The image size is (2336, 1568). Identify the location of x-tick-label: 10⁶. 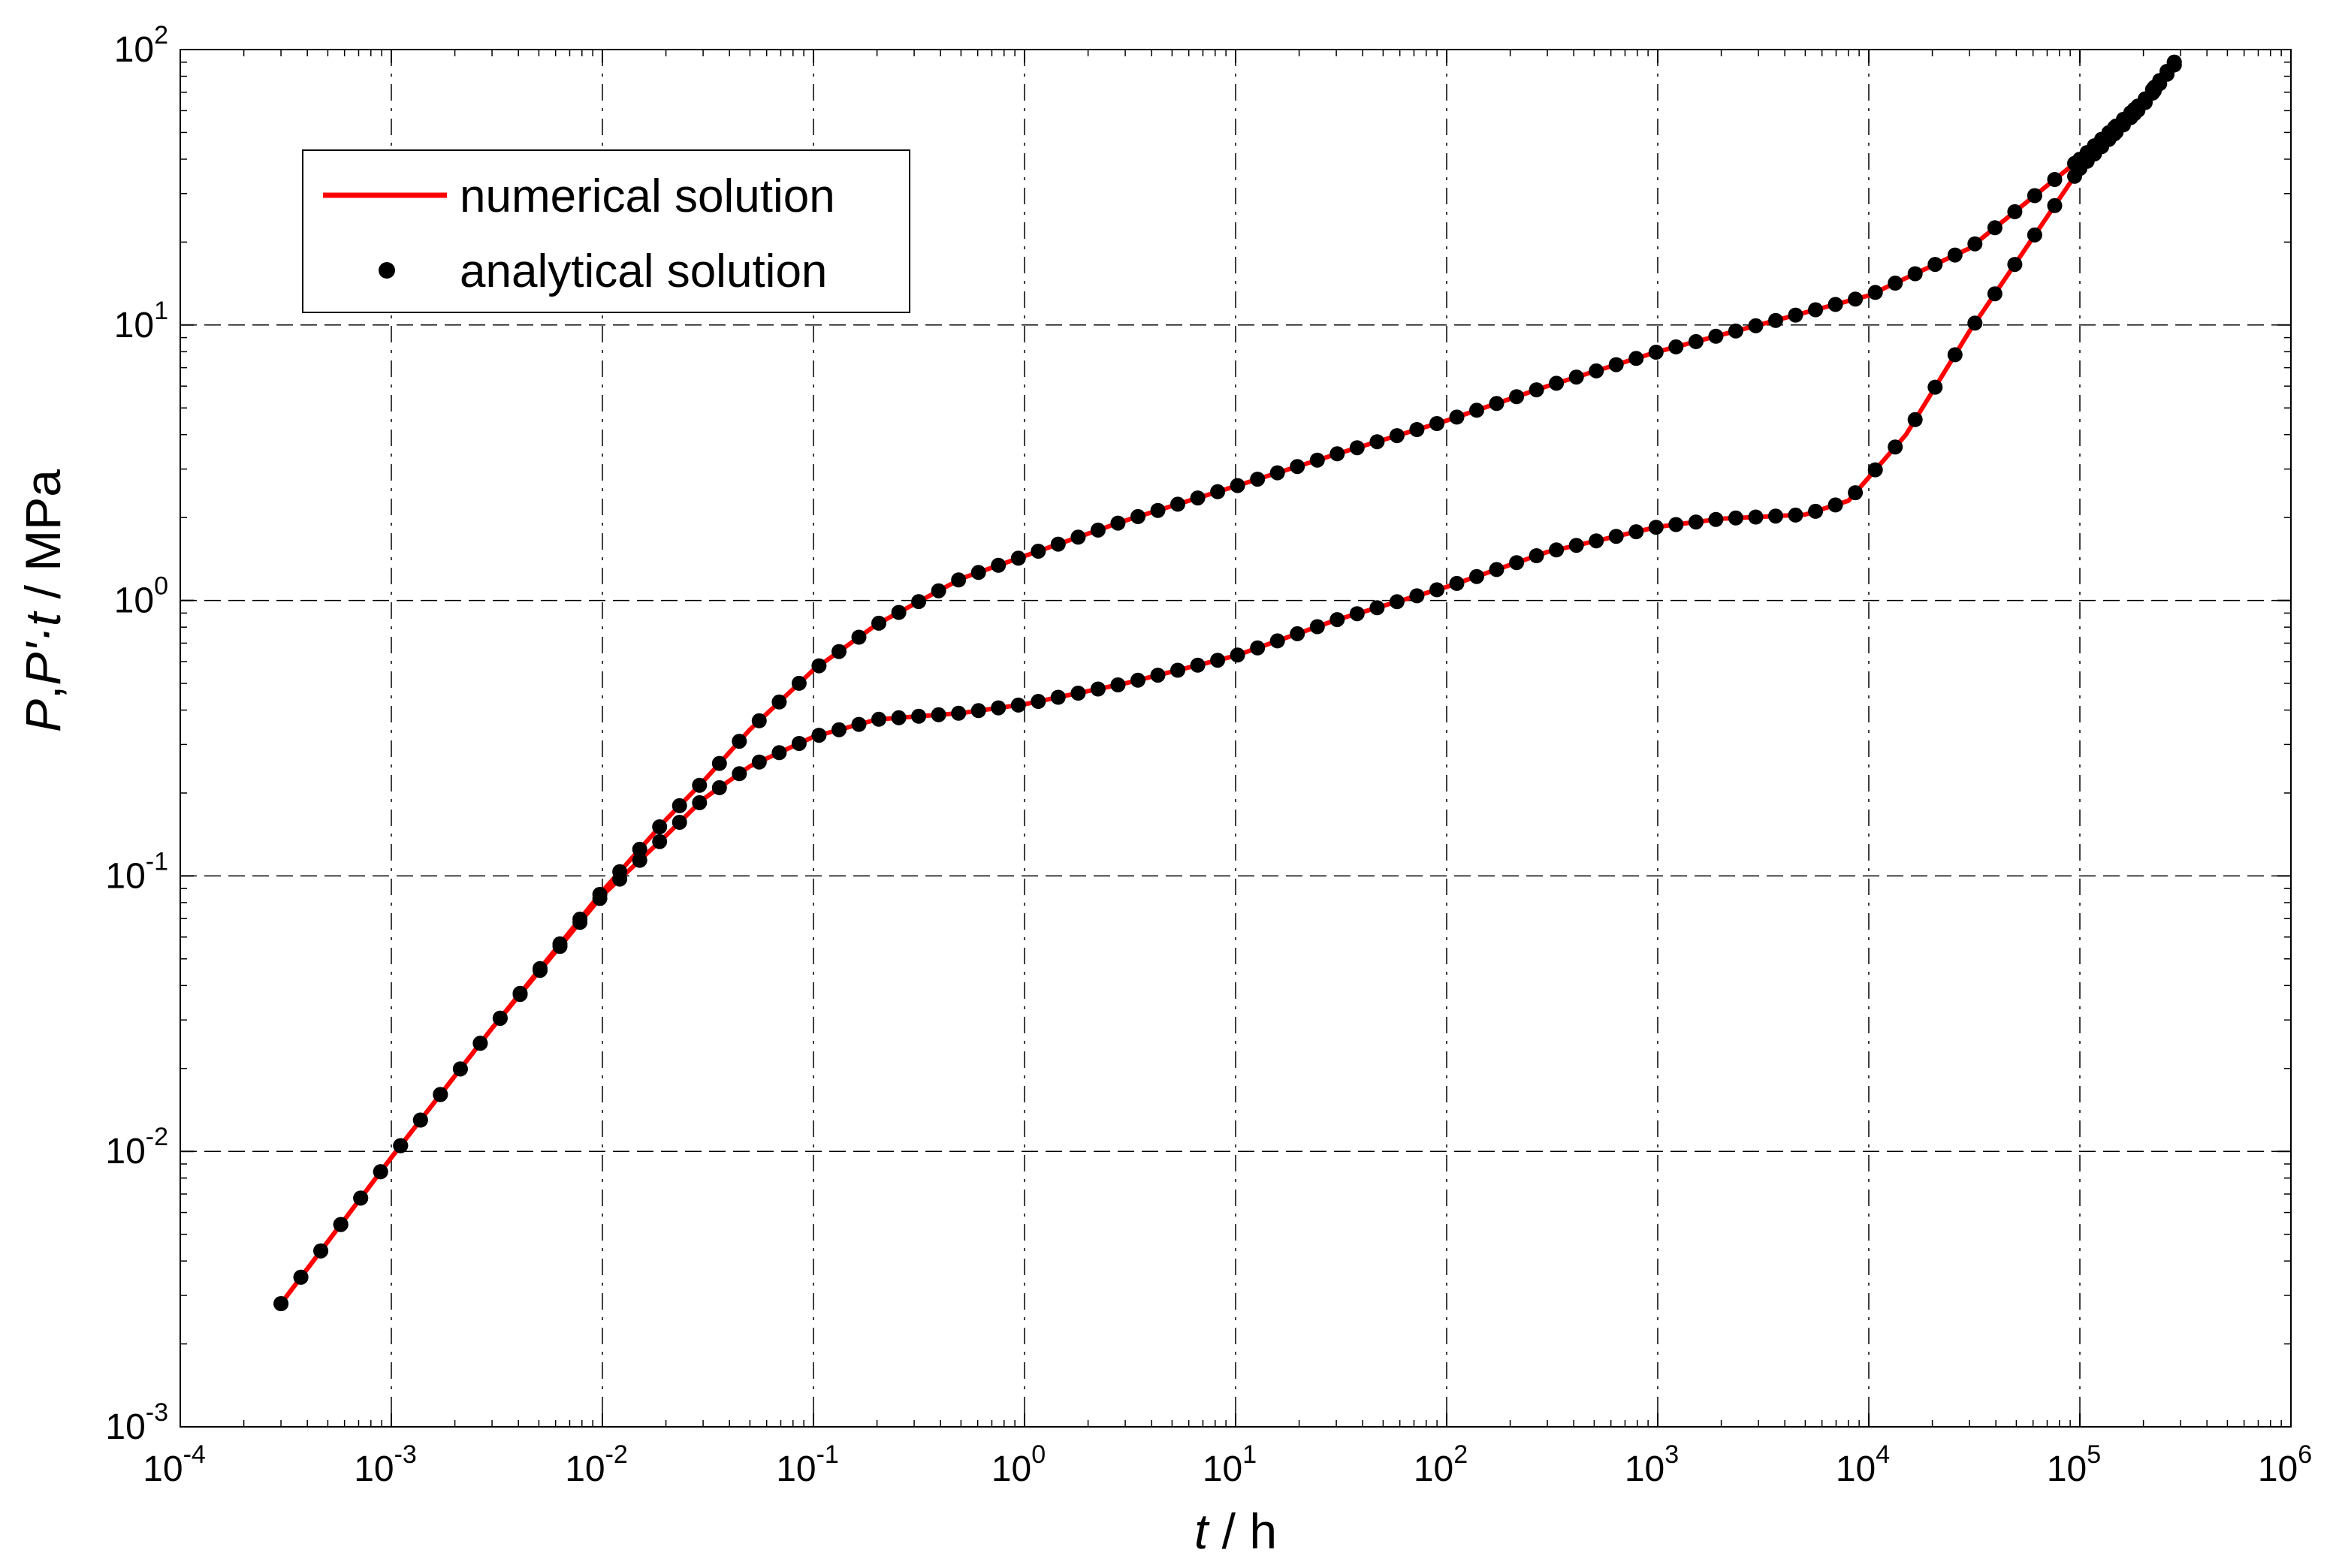
(2285, 1464).